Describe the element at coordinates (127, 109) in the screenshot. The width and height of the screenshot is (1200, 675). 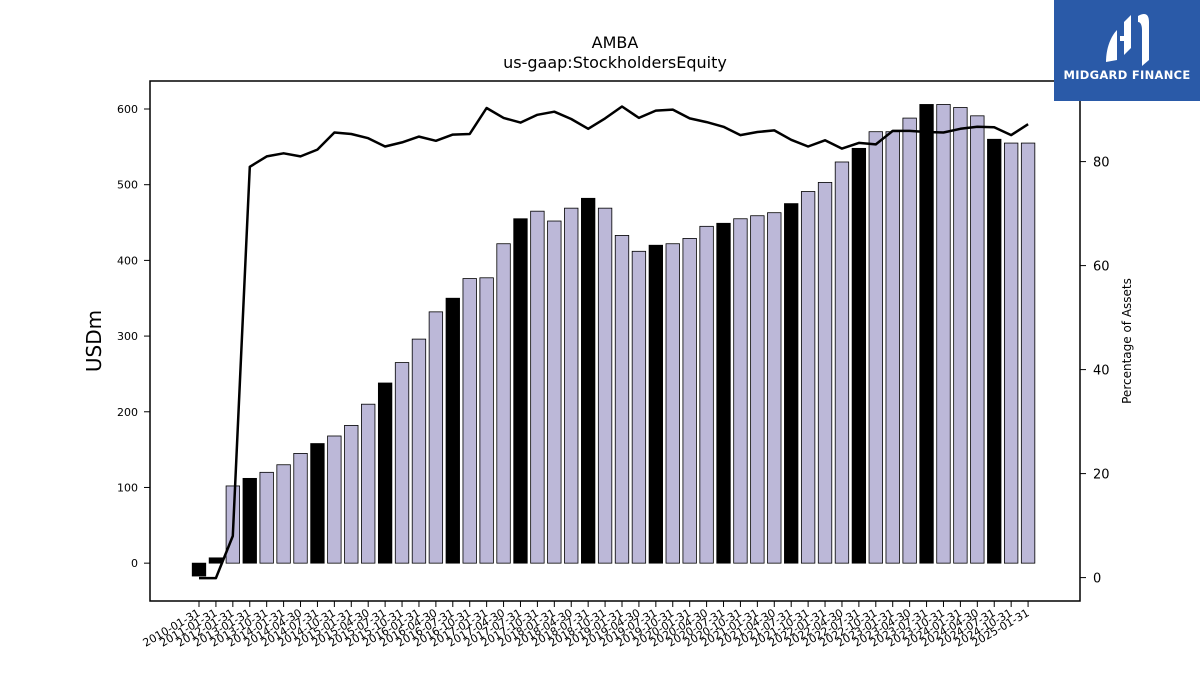
I see `y-tick-label: 600` at that location.